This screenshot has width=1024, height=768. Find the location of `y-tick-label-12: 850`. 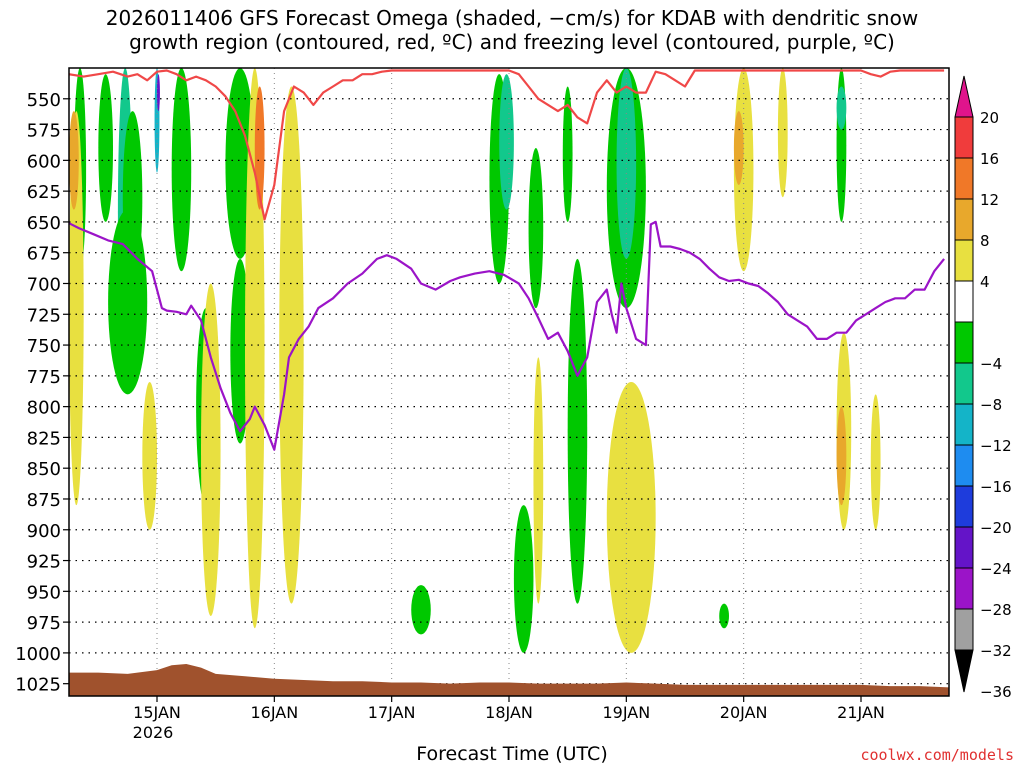

y-tick-label-12: 850 is located at coordinates (44, 469).